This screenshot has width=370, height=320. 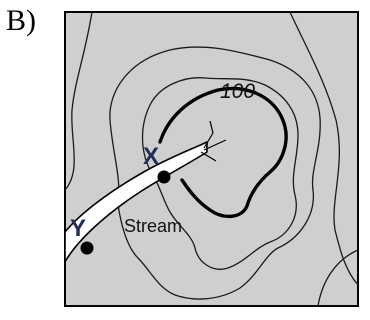 I want to click on point-x, so click(x=164, y=177).